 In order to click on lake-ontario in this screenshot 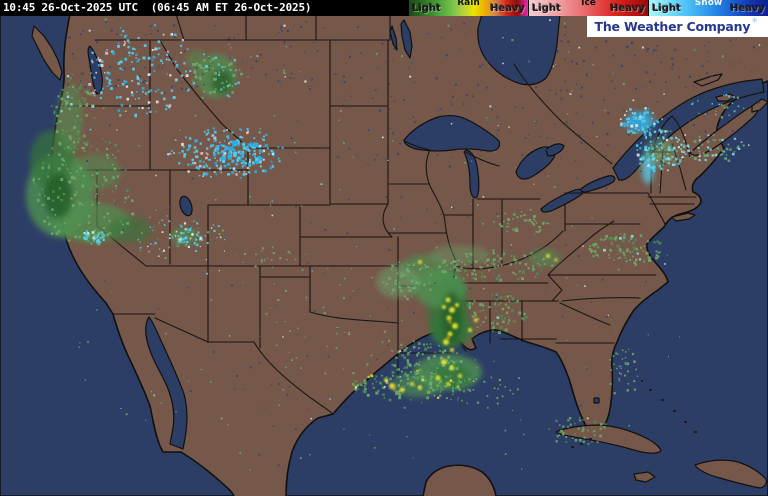, I will do `click(598, 184)`.